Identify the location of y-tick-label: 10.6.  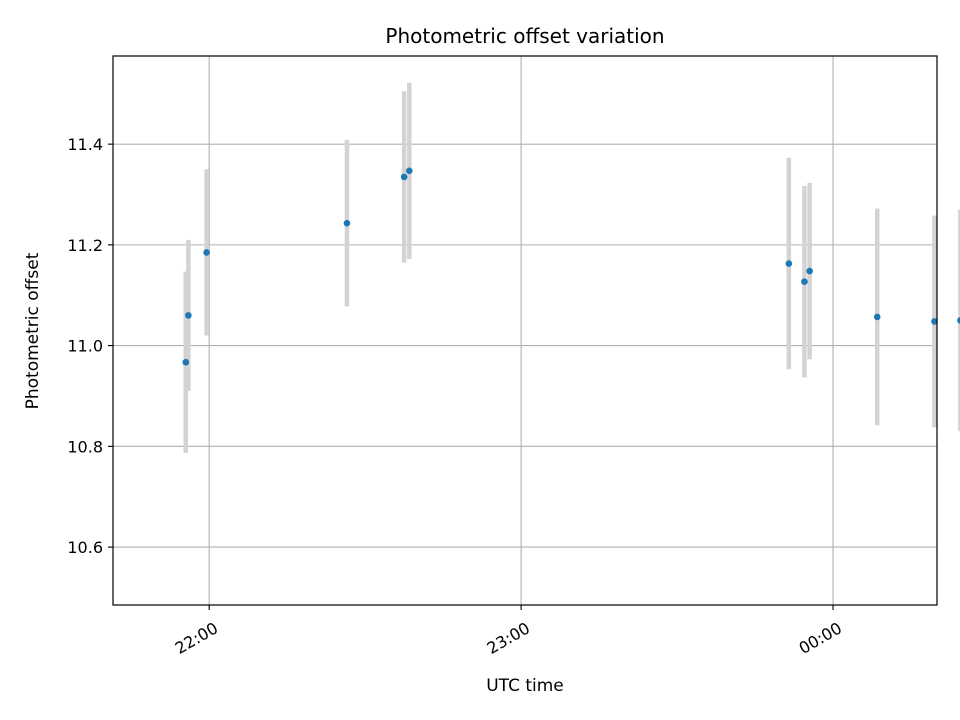
(85, 547).